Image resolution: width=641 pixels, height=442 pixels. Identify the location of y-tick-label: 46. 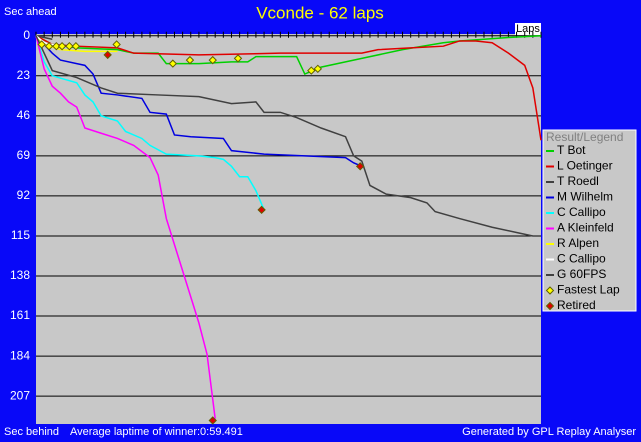
(24, 115).